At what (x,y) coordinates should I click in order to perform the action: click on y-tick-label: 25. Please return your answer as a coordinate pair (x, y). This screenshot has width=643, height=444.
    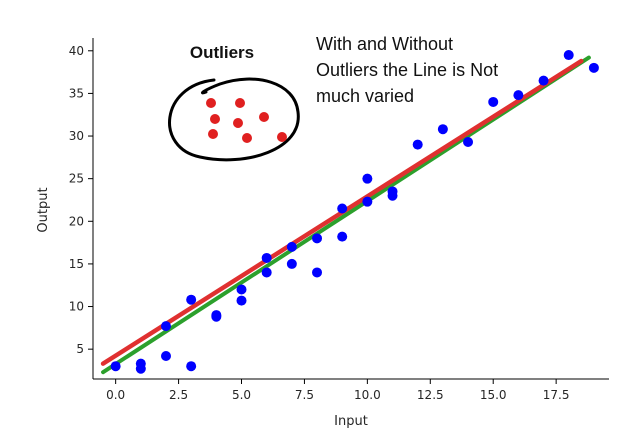
    Looking at the image, I should click on (76, 179).